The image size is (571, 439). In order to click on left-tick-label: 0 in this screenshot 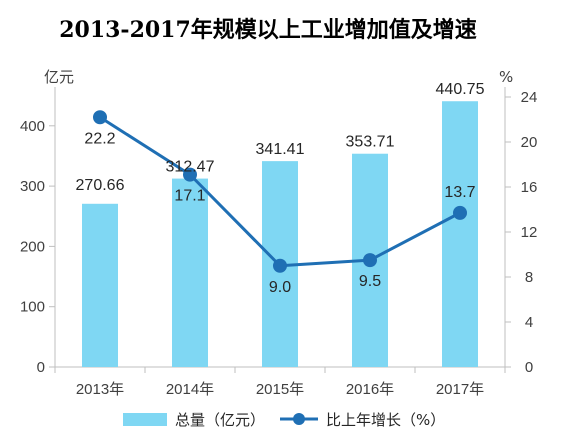, I will do `click(41, 367)`.